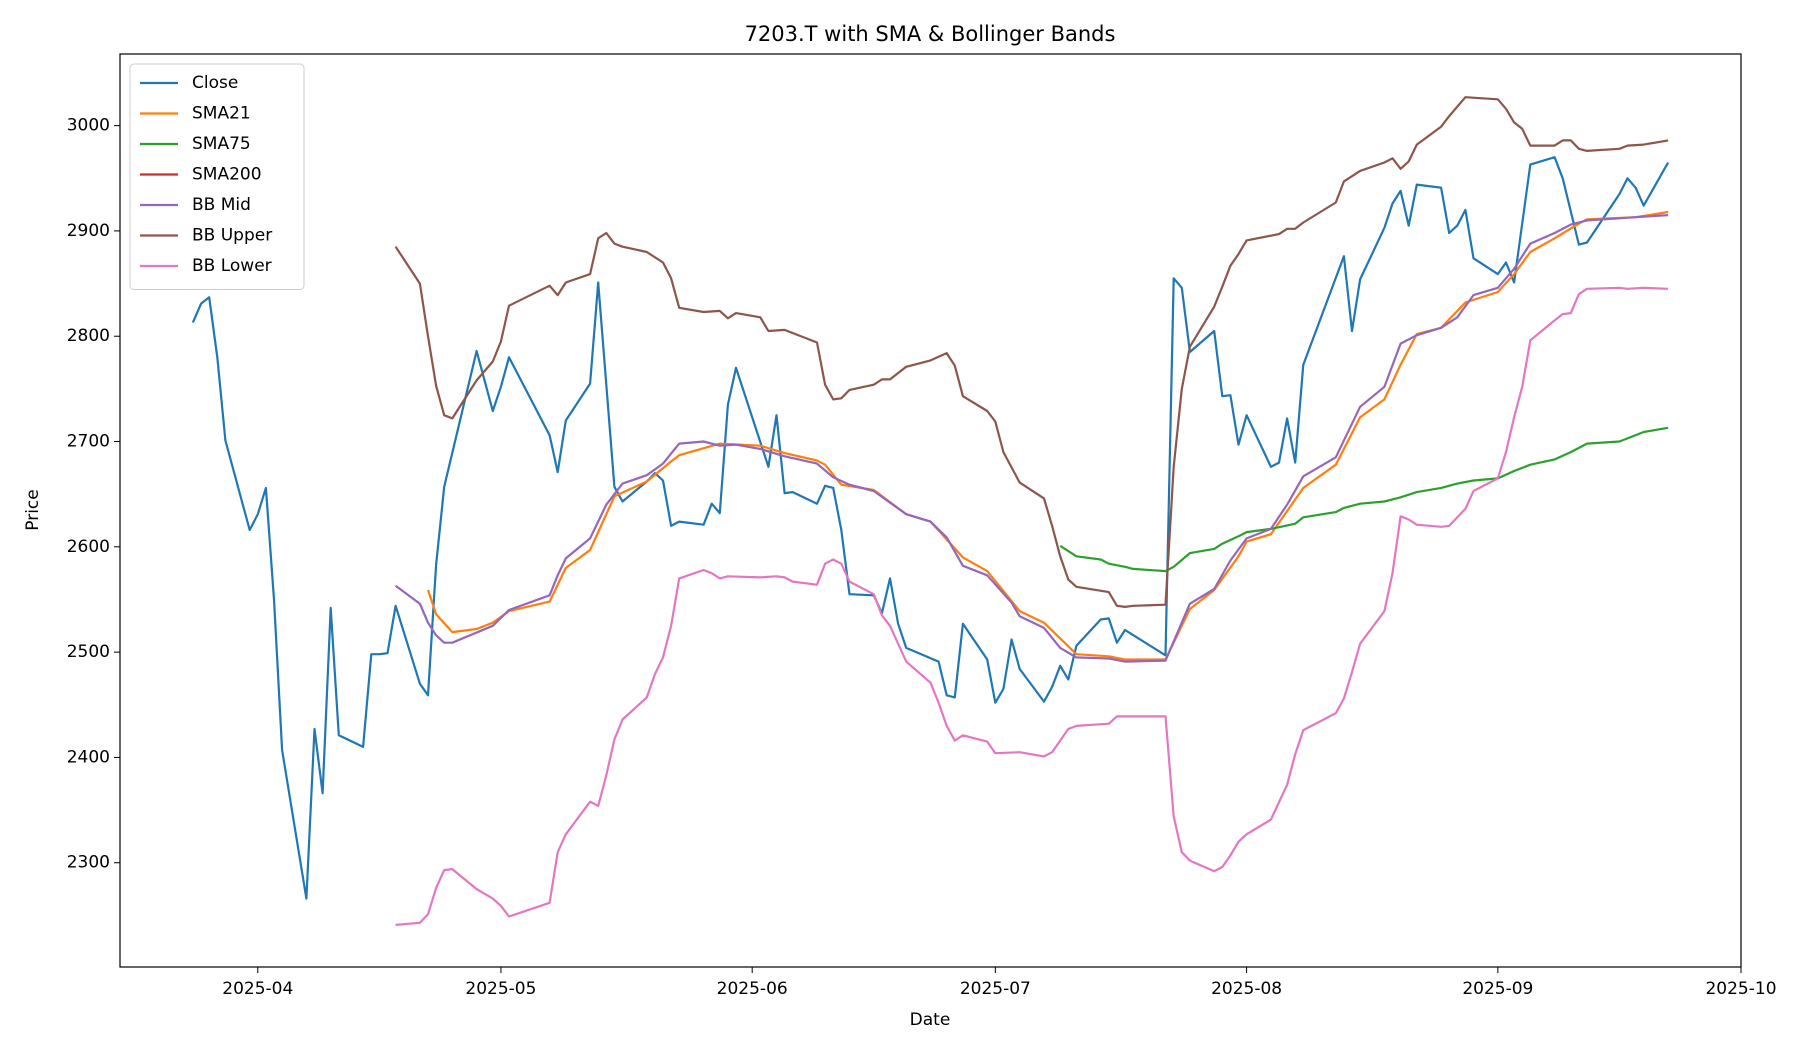  Describe the element at coordinates (227, 175) in the screenshot. I see `legend-label: SMA200` at that location.